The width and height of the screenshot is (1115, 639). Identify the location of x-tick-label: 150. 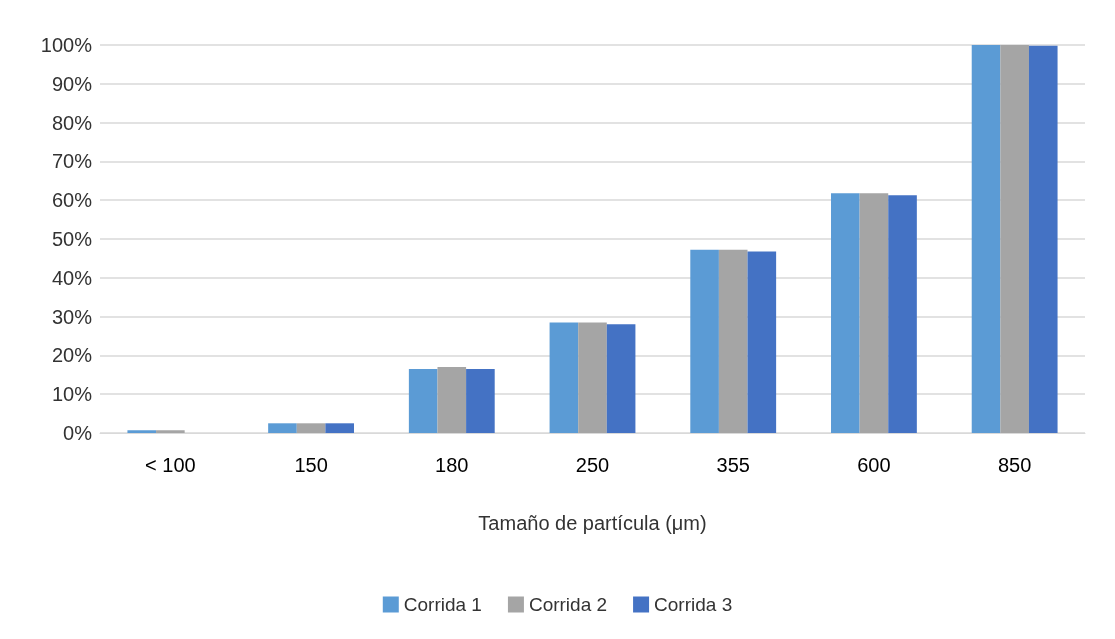
(311, 465).